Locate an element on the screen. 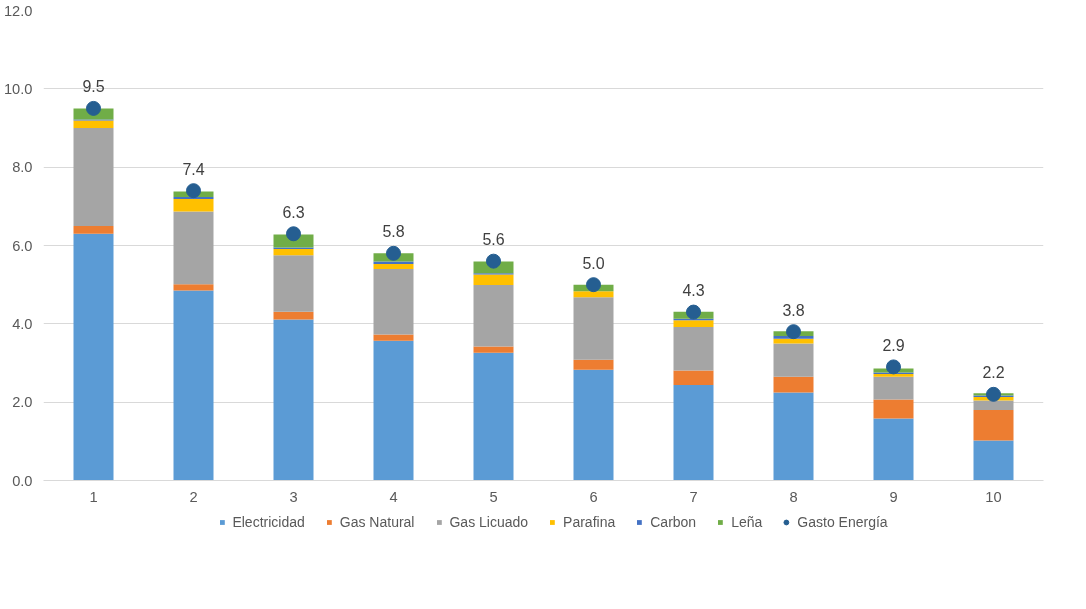 This screenshot has width=1086, height=609. y-tick-label: 6.0 is located at coordinates (22, 245).